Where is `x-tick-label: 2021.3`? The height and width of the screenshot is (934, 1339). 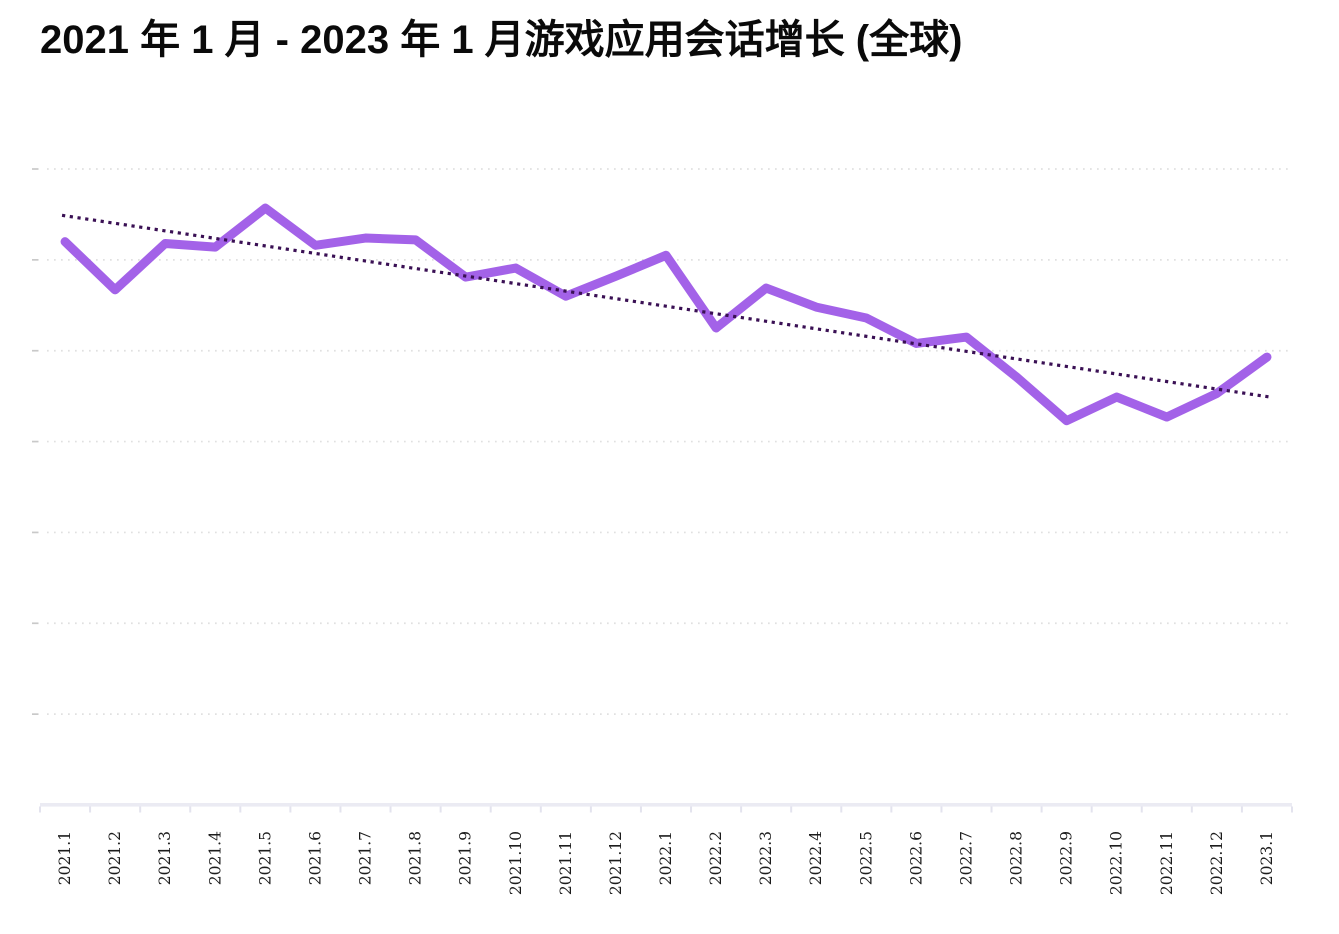
x-tick-label: 2021.3 is located at coordinates (165, 858).